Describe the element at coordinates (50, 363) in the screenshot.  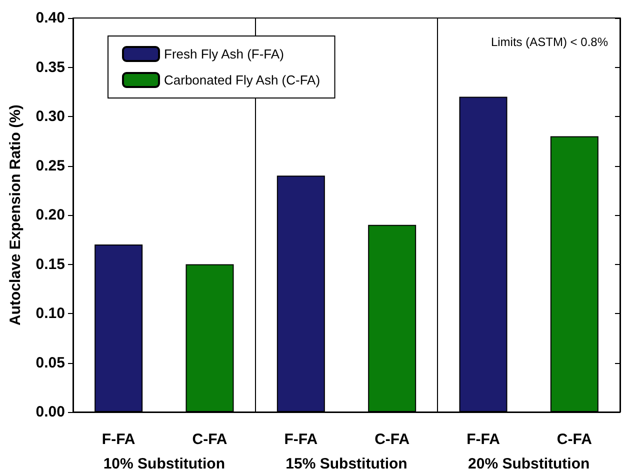
I see `y-tick-label: 0.05` at that location.